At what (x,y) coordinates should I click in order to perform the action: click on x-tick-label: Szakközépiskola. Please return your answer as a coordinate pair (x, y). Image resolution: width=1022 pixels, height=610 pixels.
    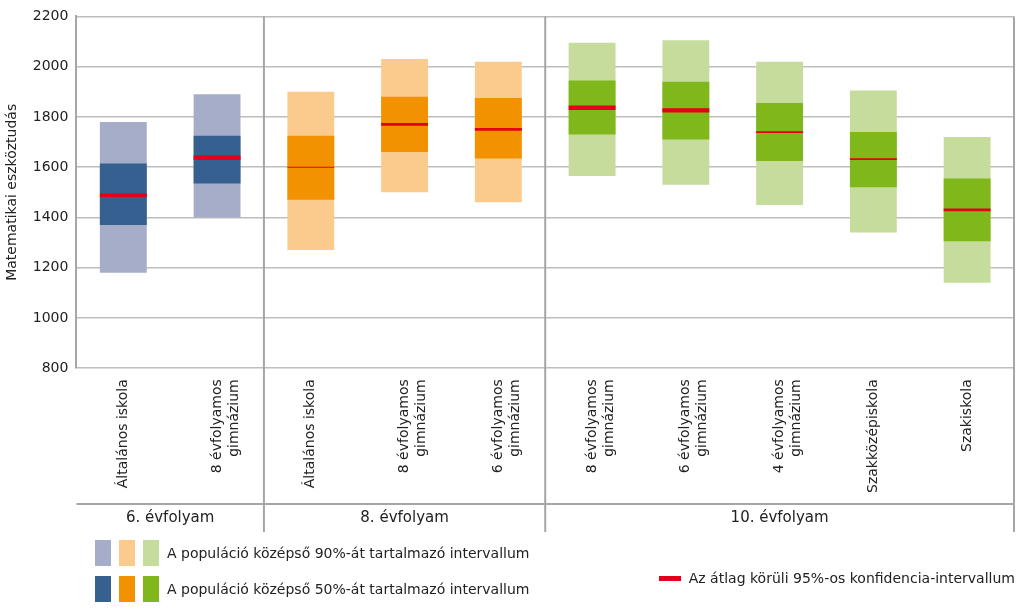
    Looking at the image, I should click on (872, 436).